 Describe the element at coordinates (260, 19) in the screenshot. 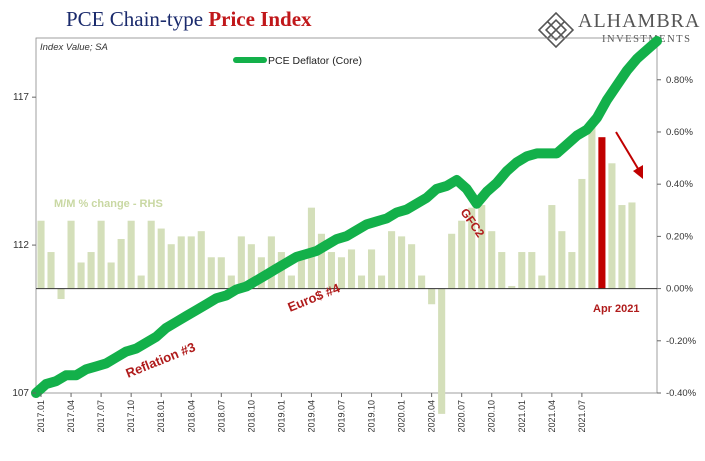

I see `title-part-2: Price Index` at that location.